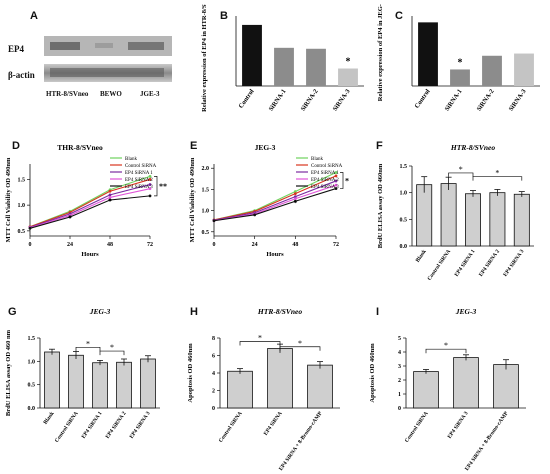 Image resolution: width=550 pixels, height=474 pixels. Describe the element at coordinates (260, 338) in the screenshot. I see `h-significance-star: *` at that location.